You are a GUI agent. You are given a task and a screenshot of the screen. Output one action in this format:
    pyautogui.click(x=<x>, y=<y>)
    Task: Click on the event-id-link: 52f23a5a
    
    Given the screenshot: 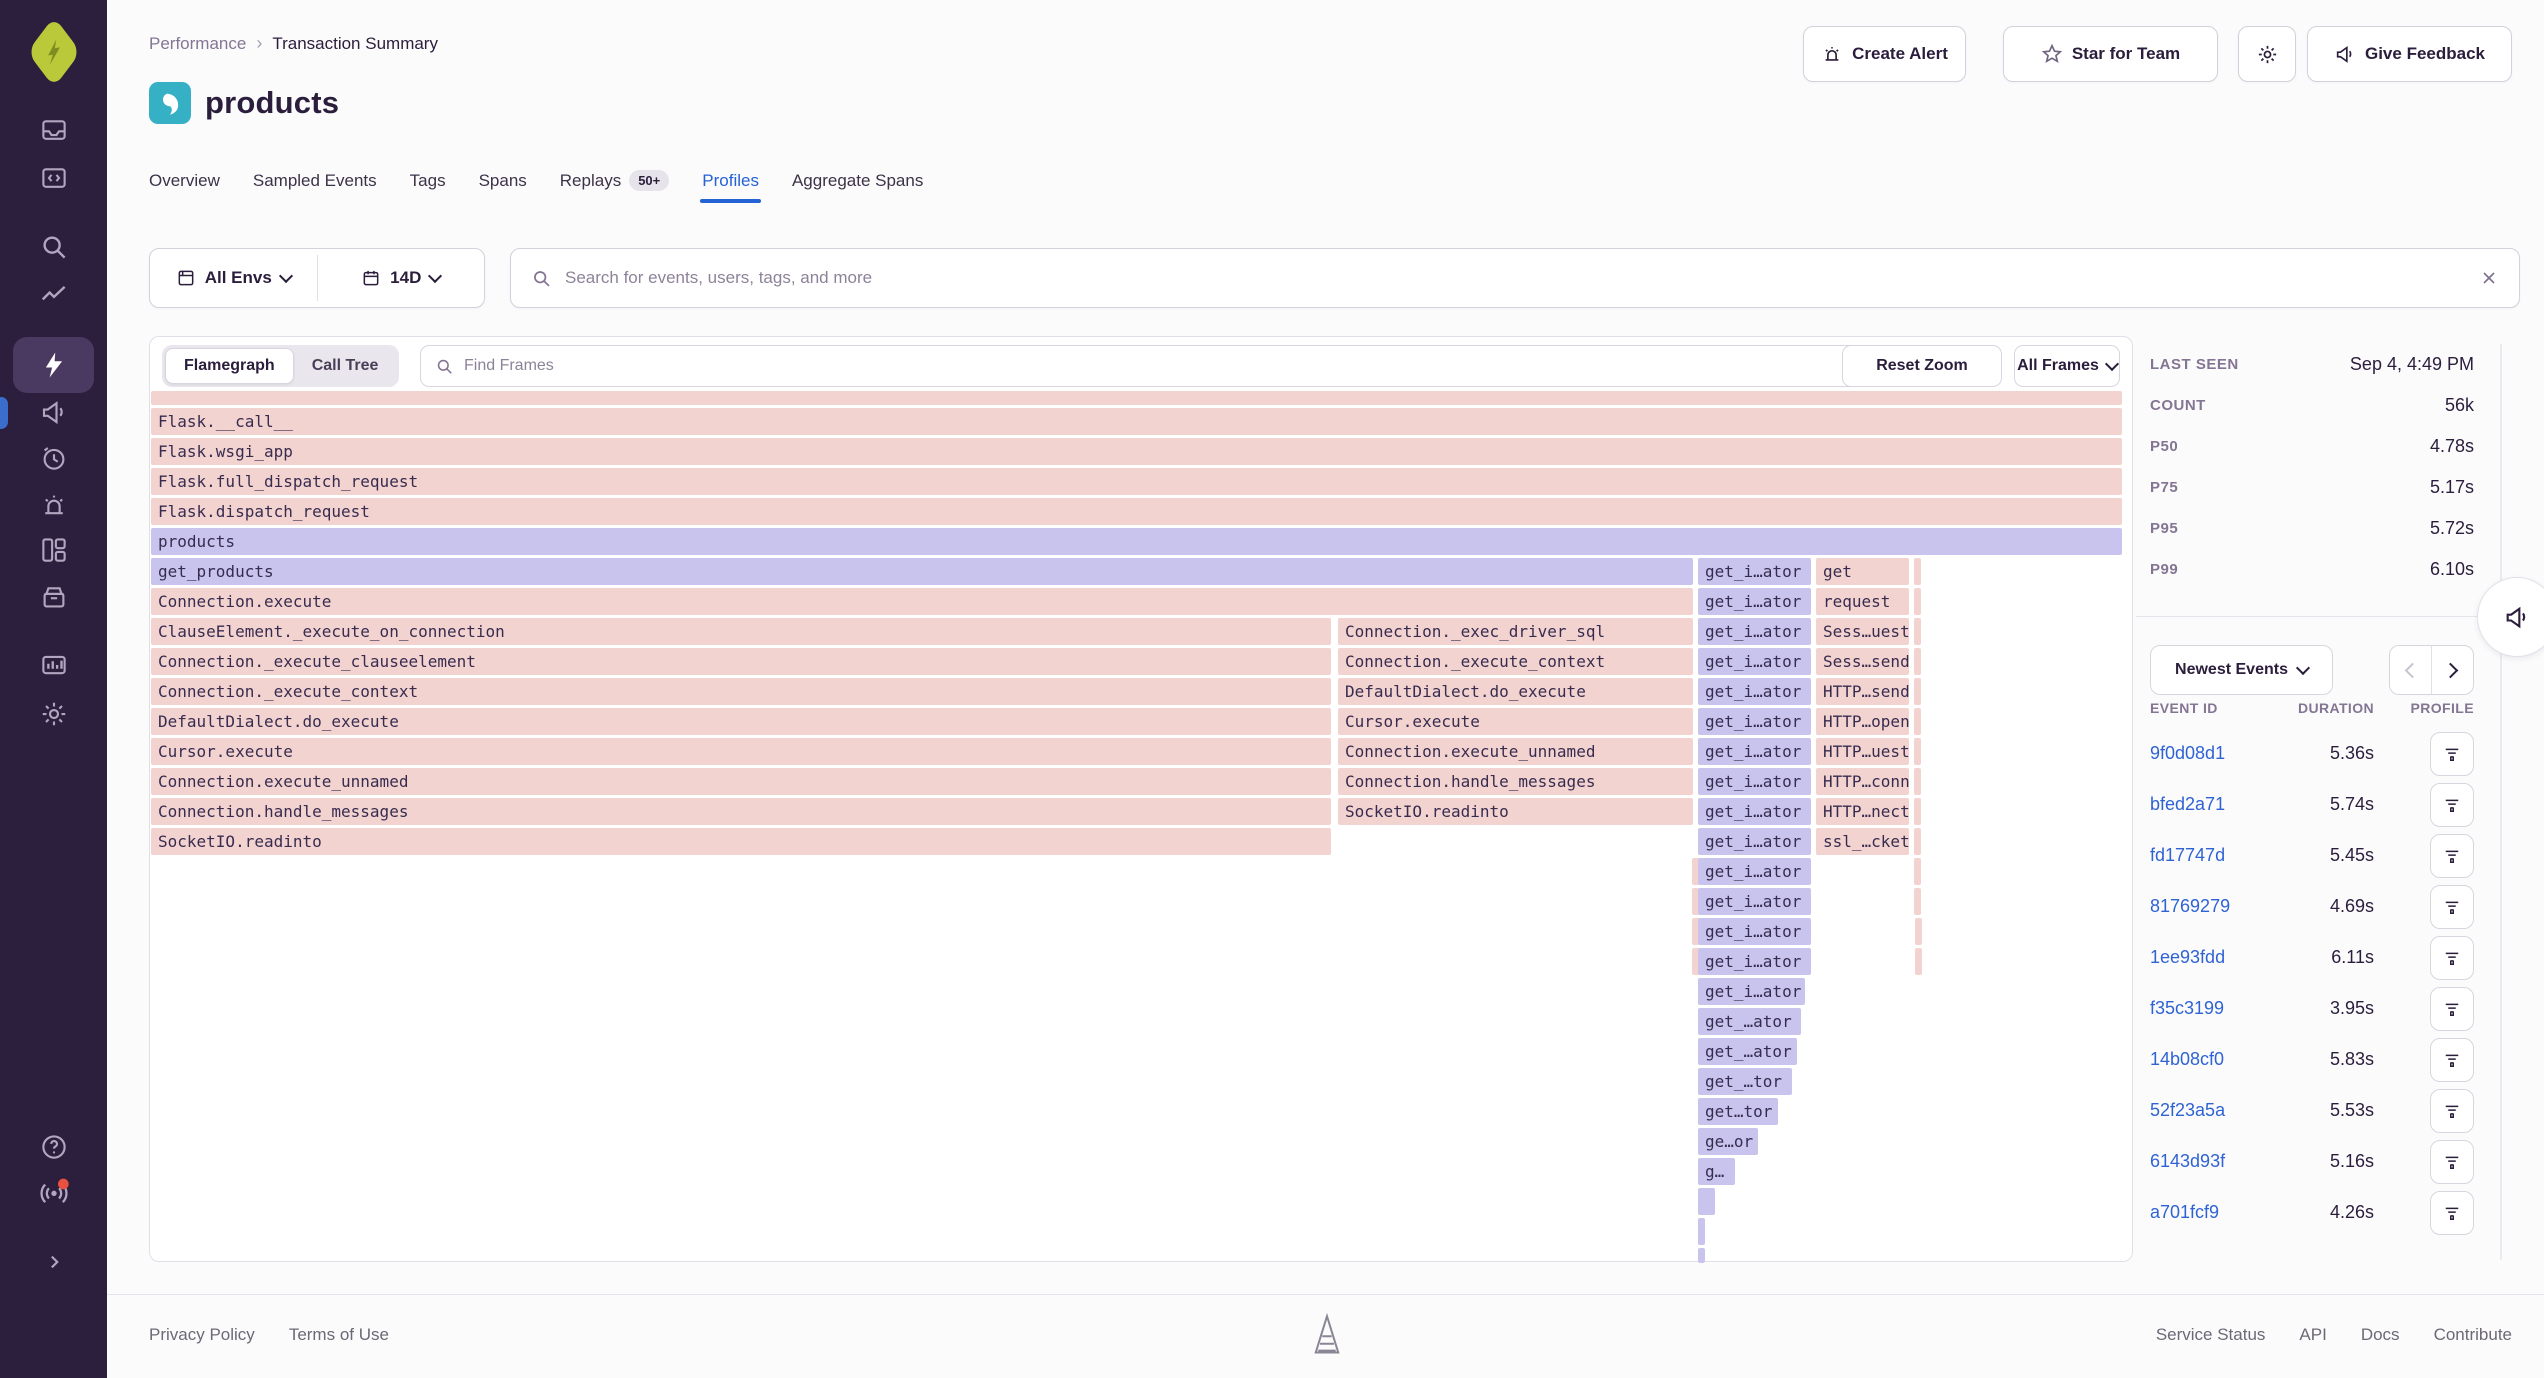 What is the action you would take?
    pyautogui.click(x=2188, y=1110)
    